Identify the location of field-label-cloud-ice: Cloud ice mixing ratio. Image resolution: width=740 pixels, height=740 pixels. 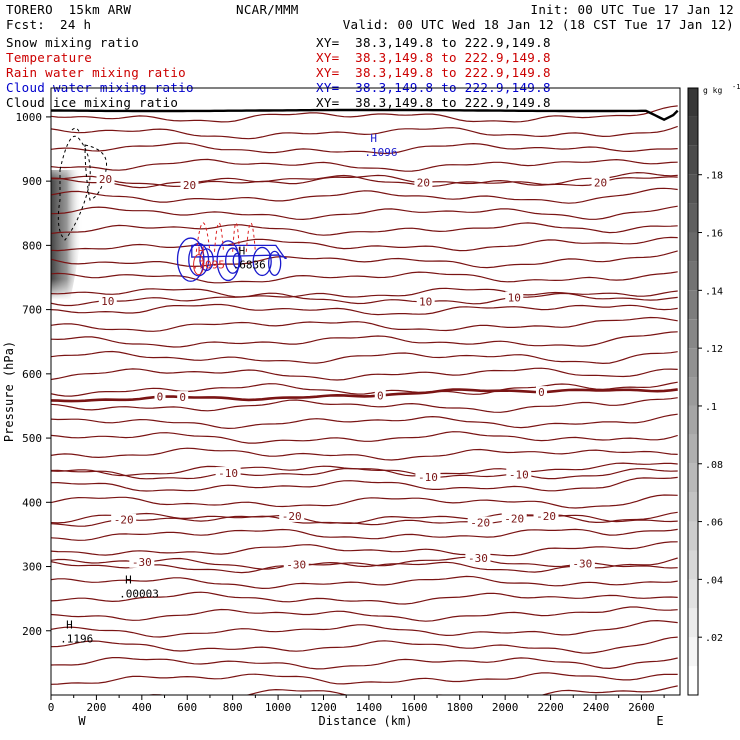
(92, 102).